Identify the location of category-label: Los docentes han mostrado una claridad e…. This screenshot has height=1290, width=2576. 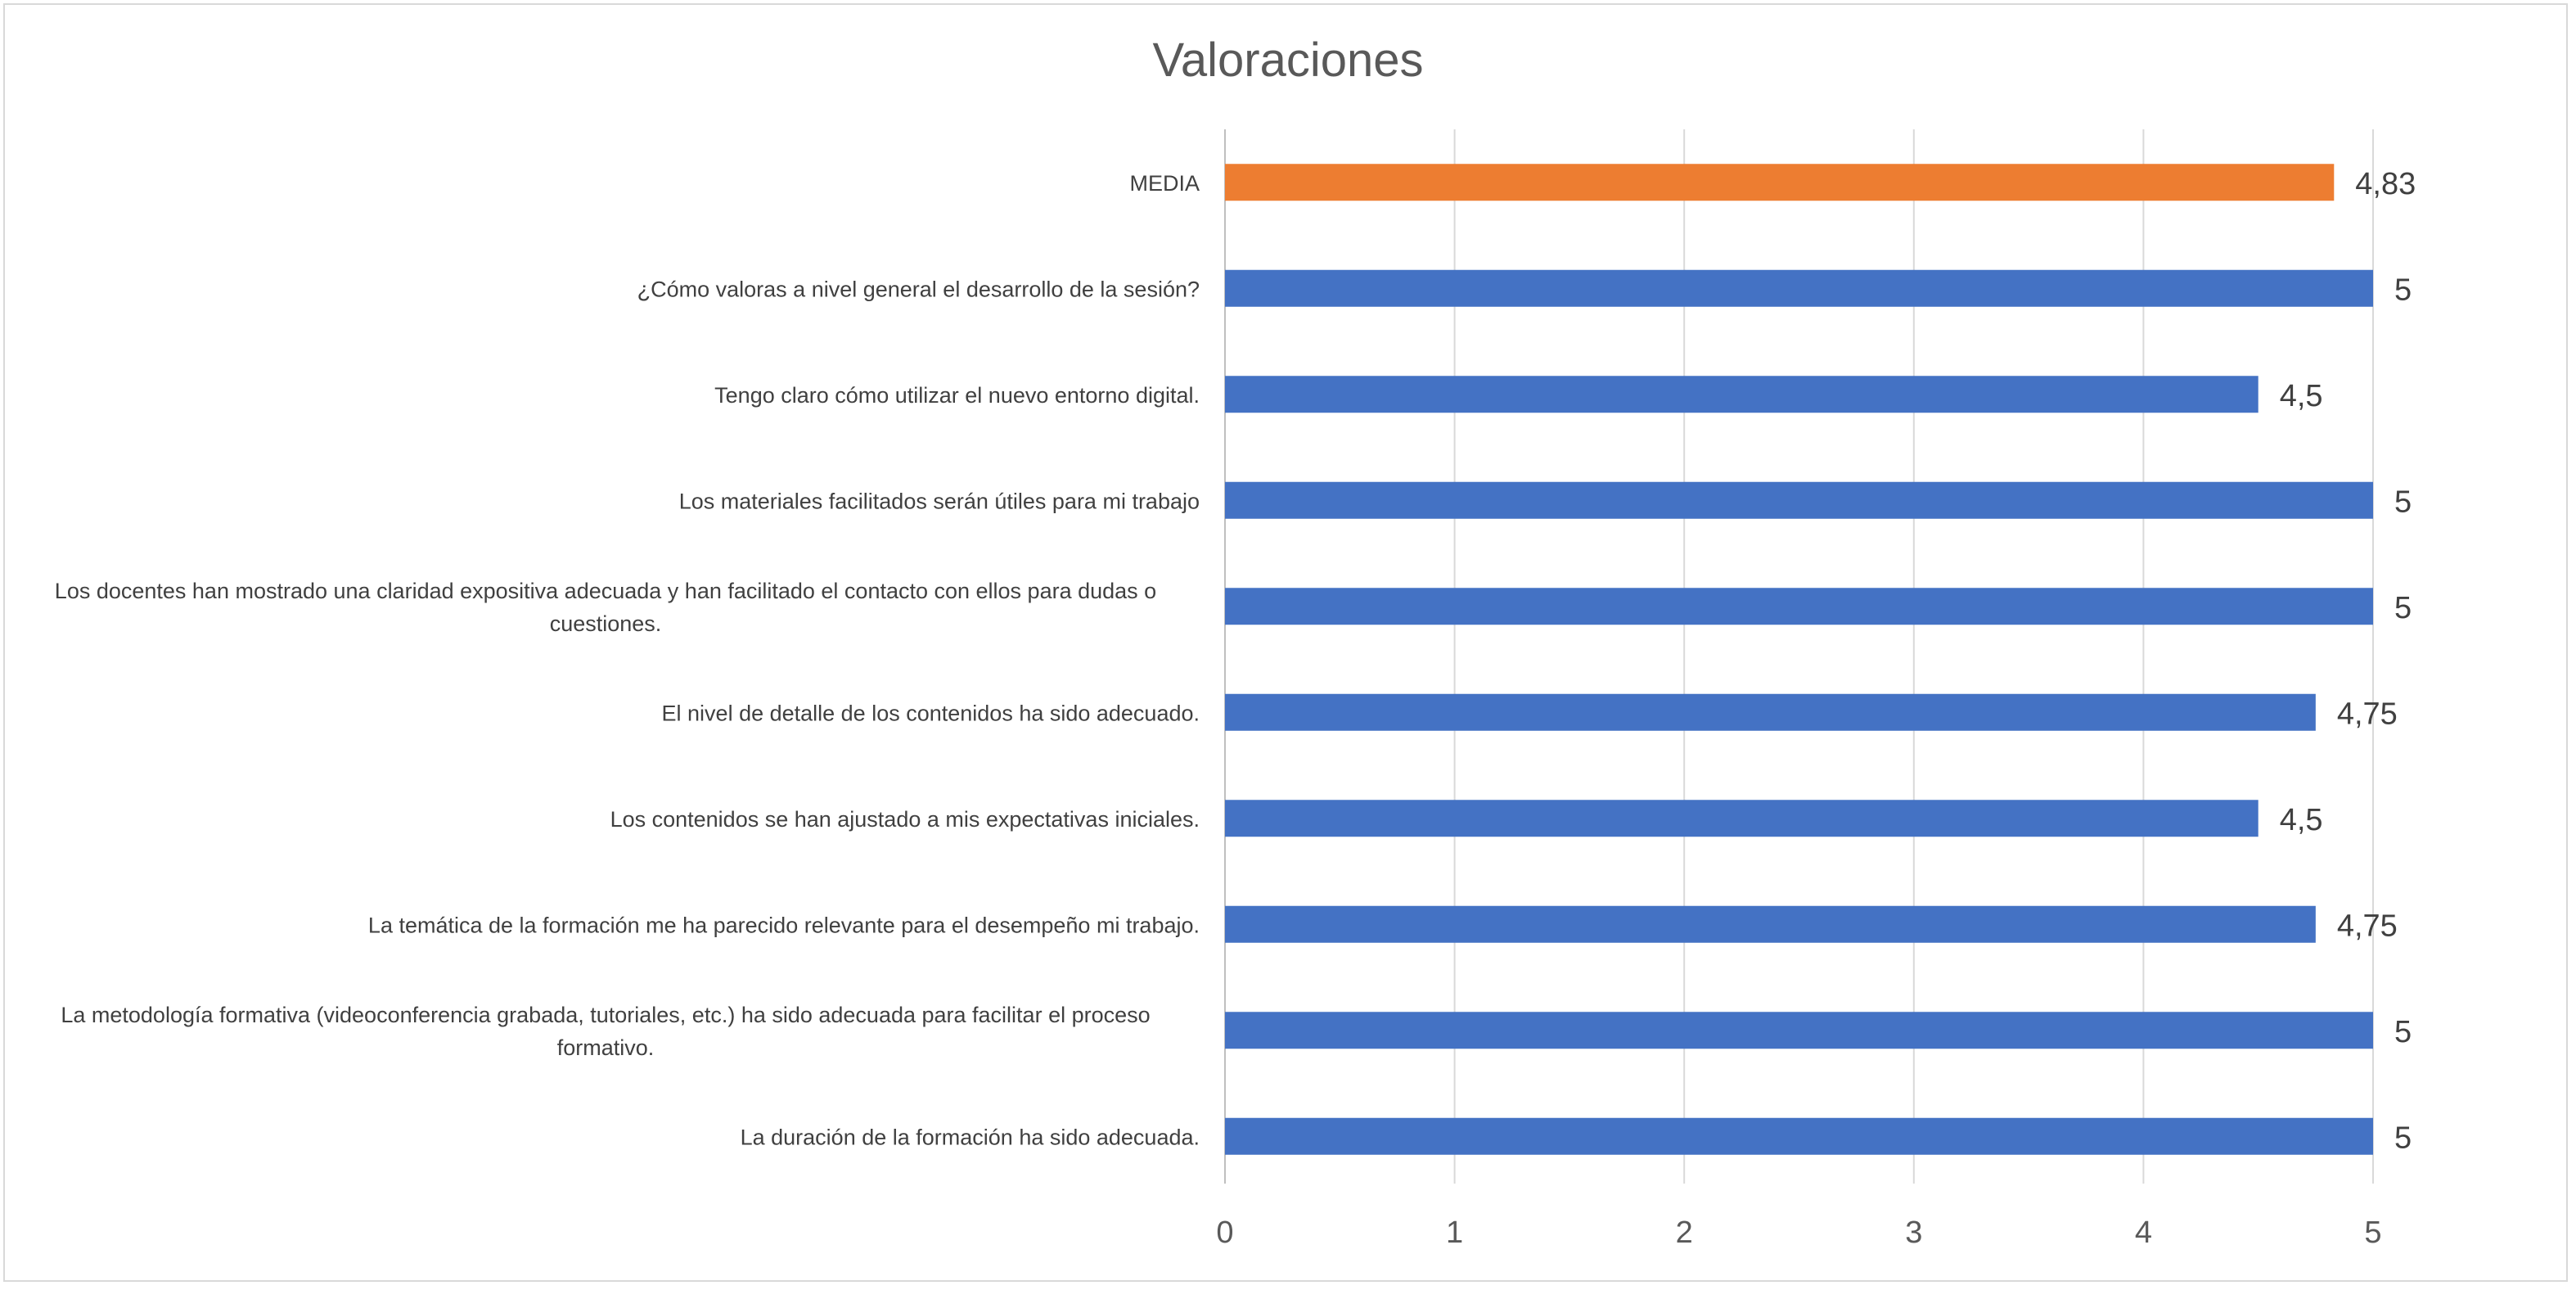
(605, 608).